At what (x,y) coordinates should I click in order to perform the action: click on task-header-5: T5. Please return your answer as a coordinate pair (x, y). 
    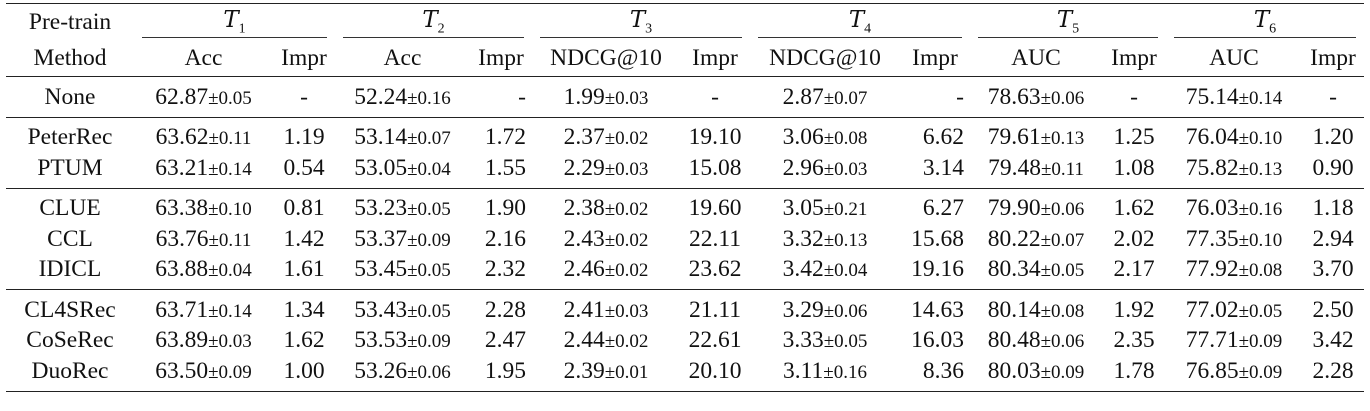
    Looking at the image, I should click on (1068, 22).